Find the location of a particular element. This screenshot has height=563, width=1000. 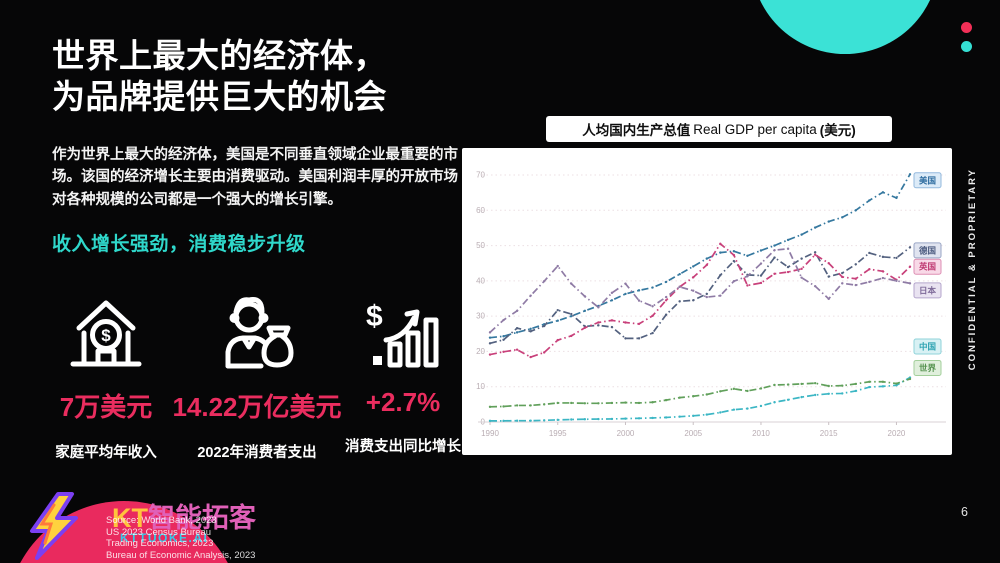

source-line: Source: World Bank, 2023 is located at coordinates (161, 520).